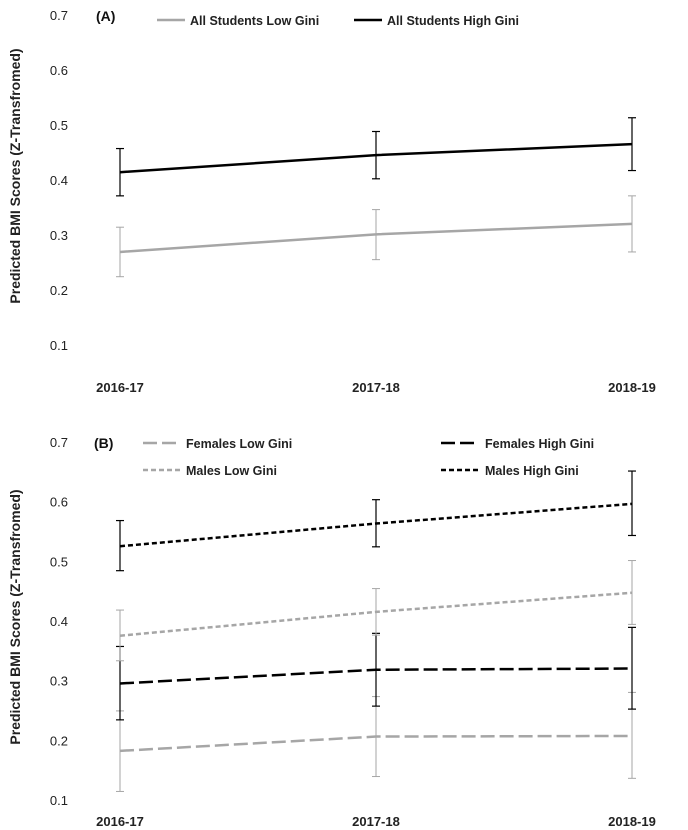 The width and height of the screenshot is (688, 830). Describe the element at coordinates (539, 444) in the screenshot. I see `legend-label-females-high: Females High Gini` at that location.